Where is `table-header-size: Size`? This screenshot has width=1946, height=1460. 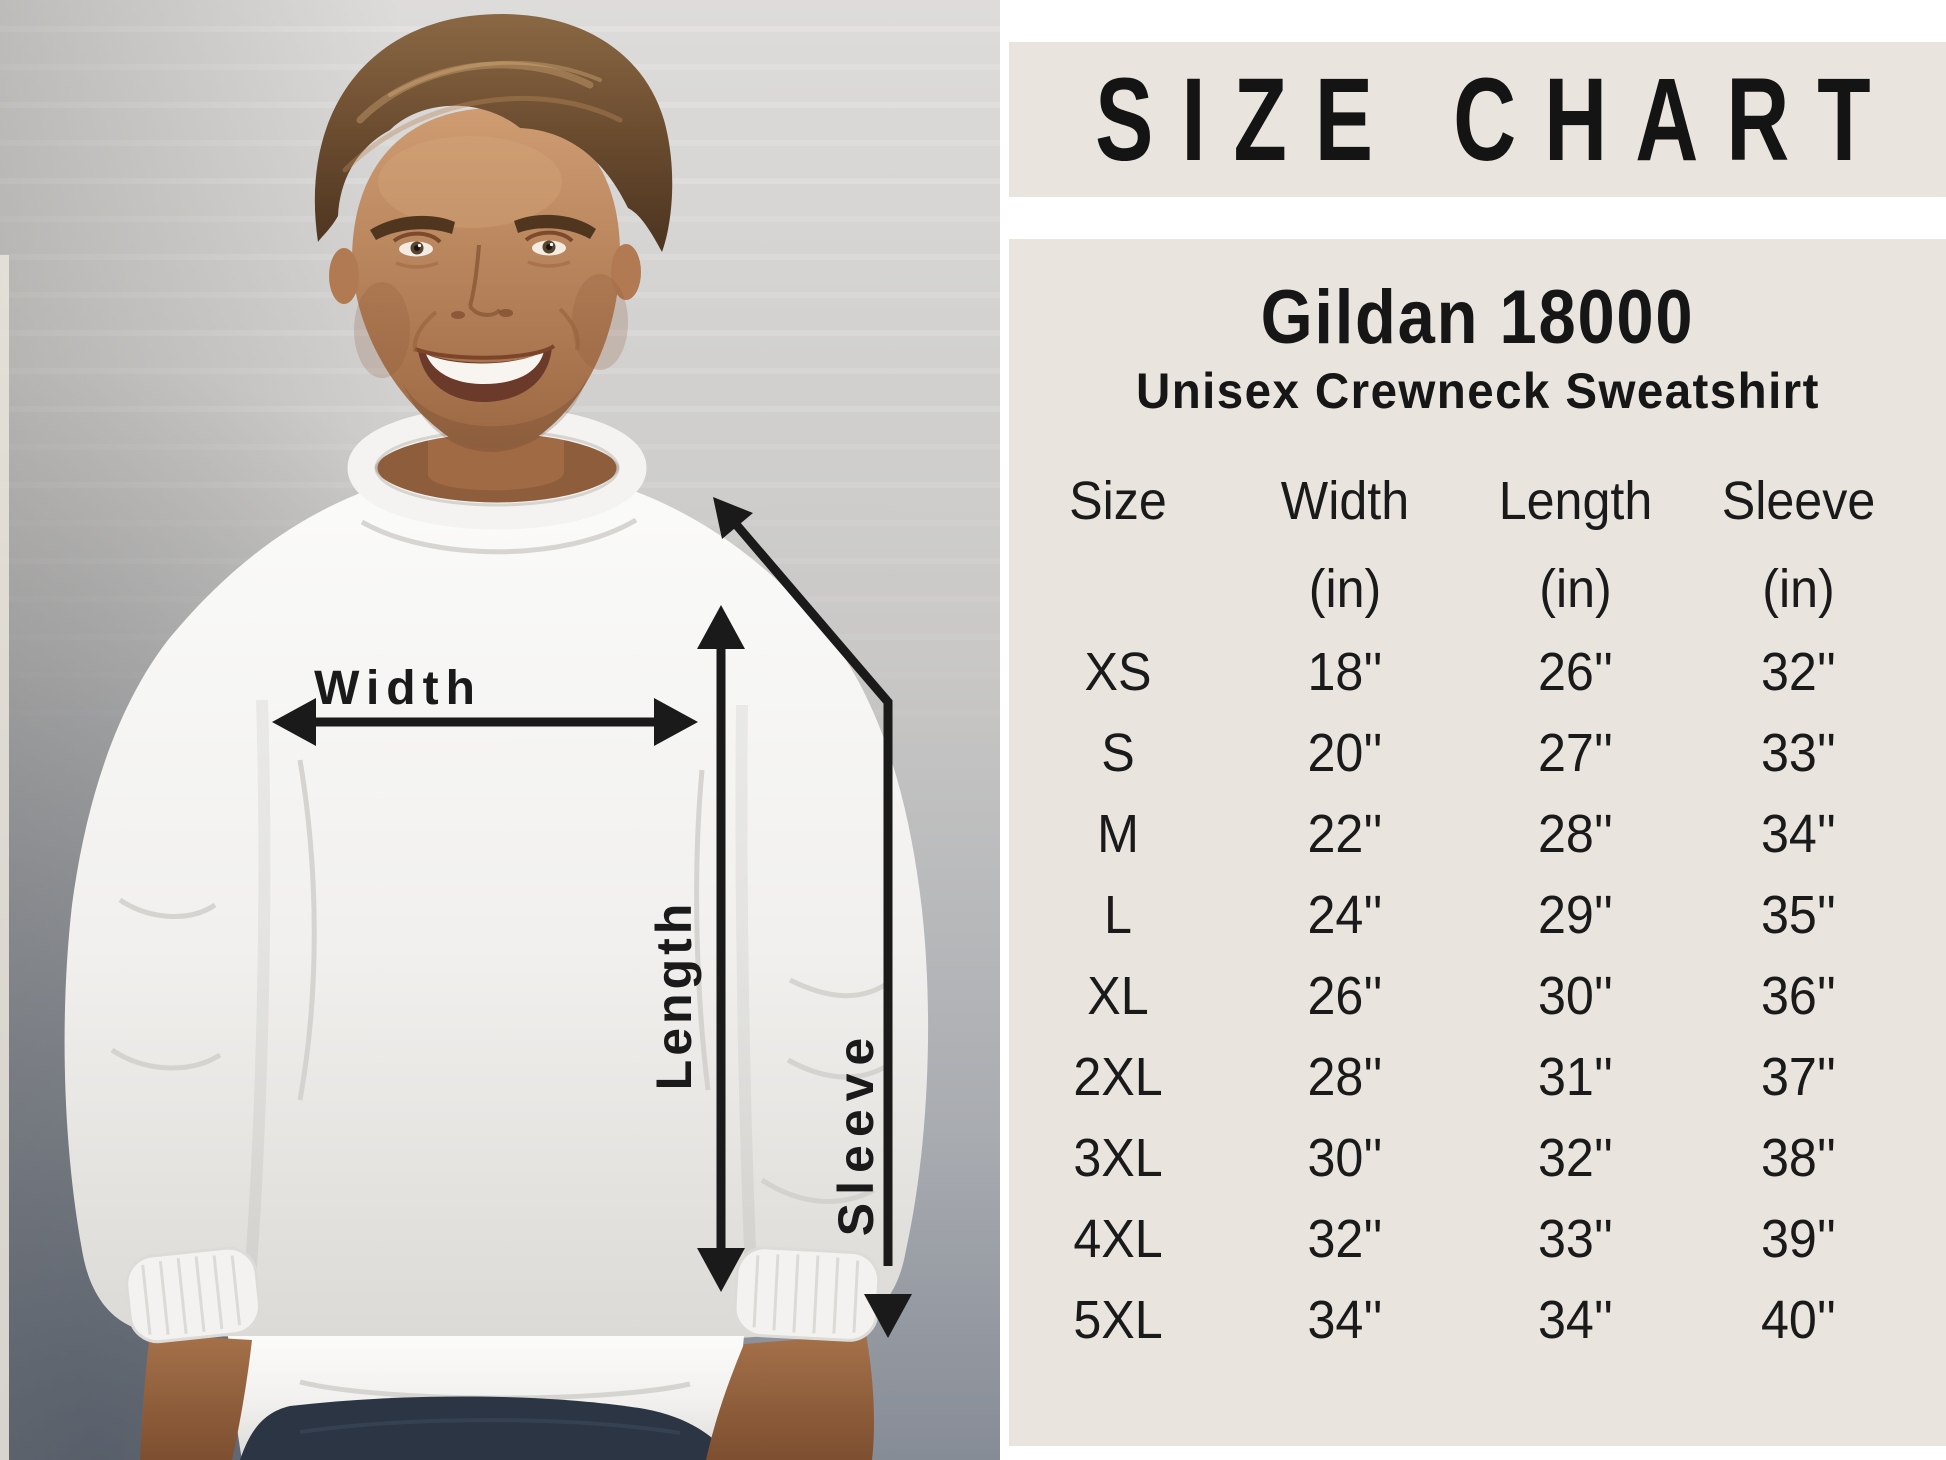
table-header-size: Size is located at coordinates (1118, 501).